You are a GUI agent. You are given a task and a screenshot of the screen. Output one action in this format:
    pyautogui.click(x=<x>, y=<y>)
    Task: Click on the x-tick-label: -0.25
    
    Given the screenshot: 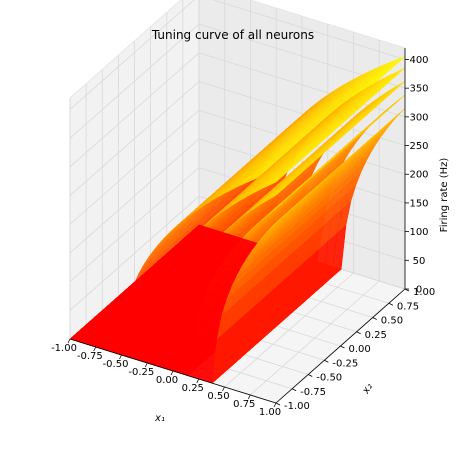 What is the action you would take?
    pyautogui.click(x=141, y=372)
    